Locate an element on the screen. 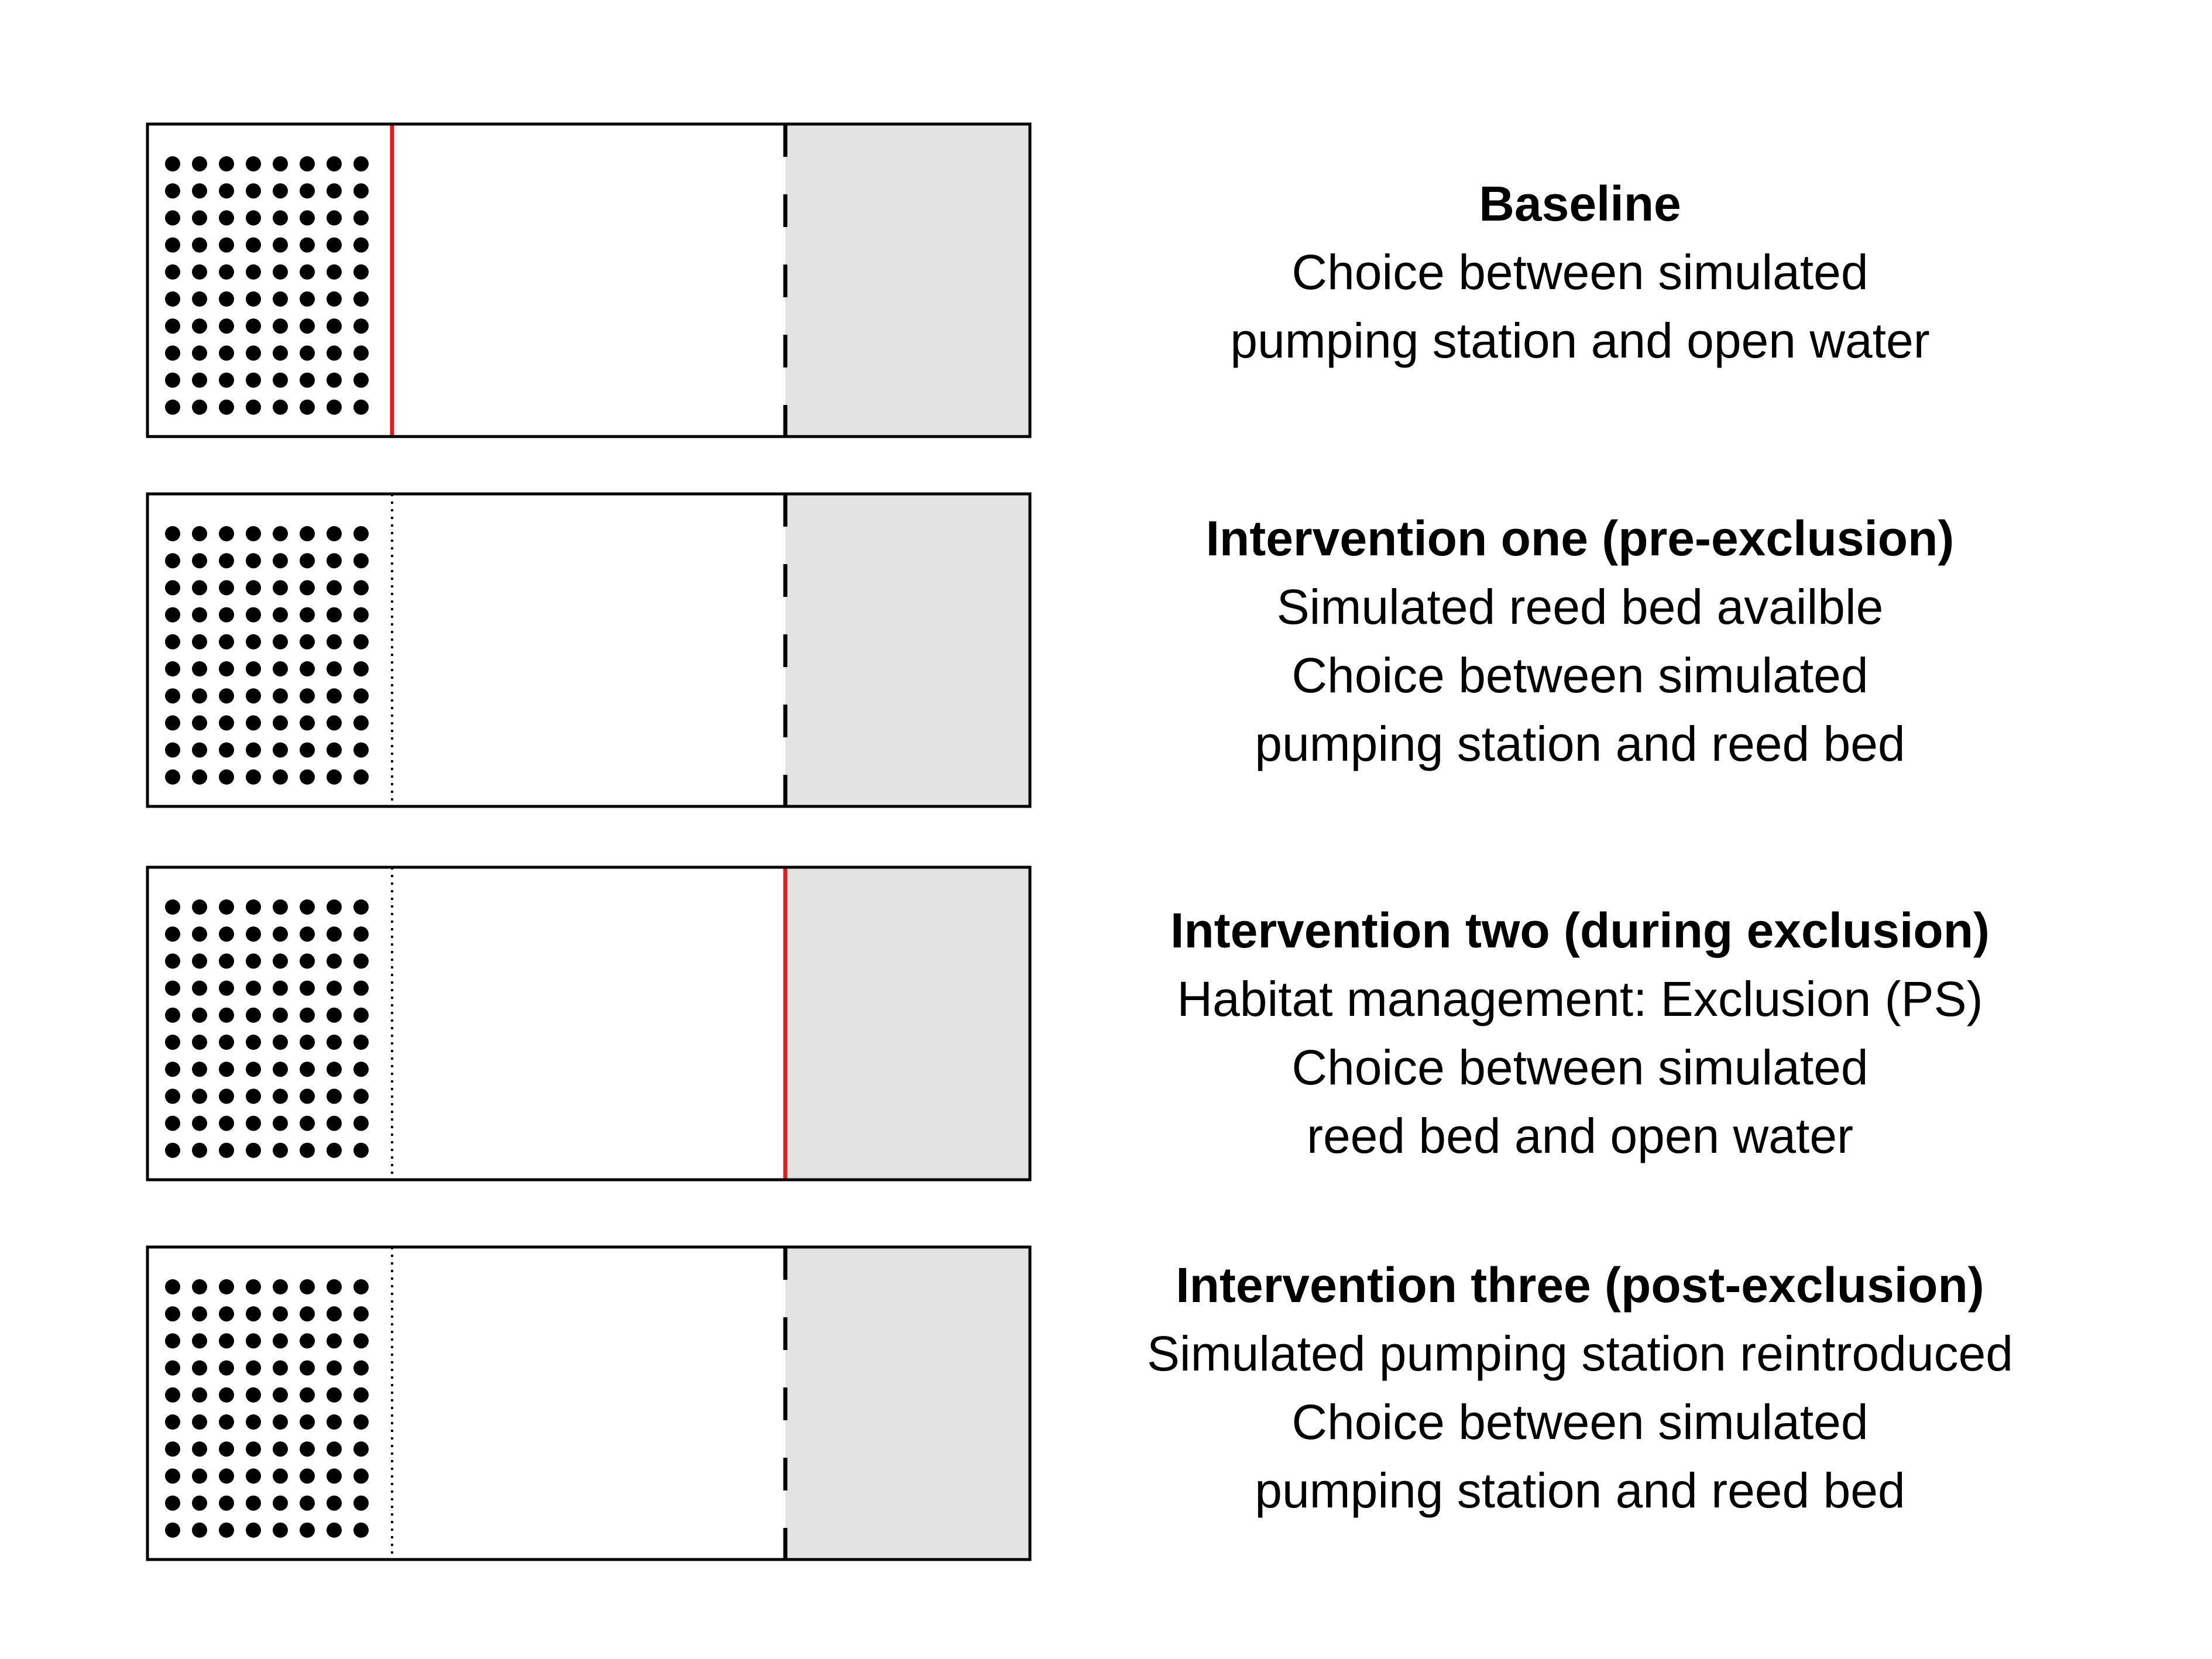 The width and height of the screenshot is (2212, 1659). dot-grid is located at coordinates (267, 285).